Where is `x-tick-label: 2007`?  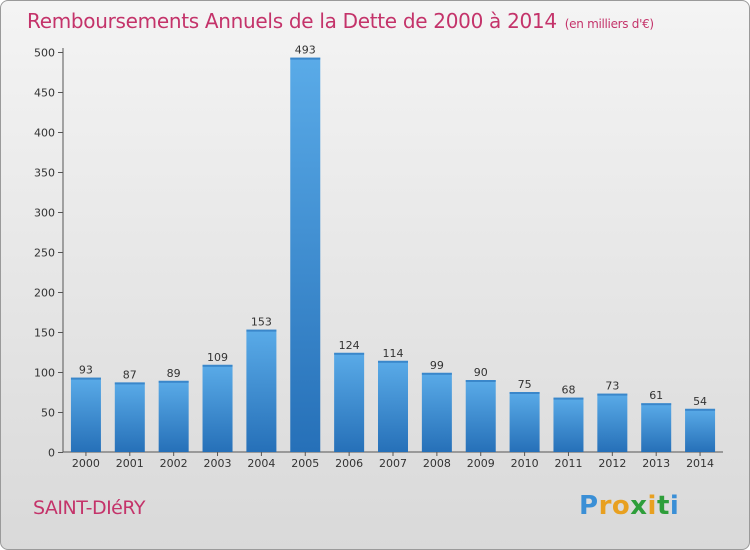
x-tick-label: 2007 is located at coordinates (393, 463).